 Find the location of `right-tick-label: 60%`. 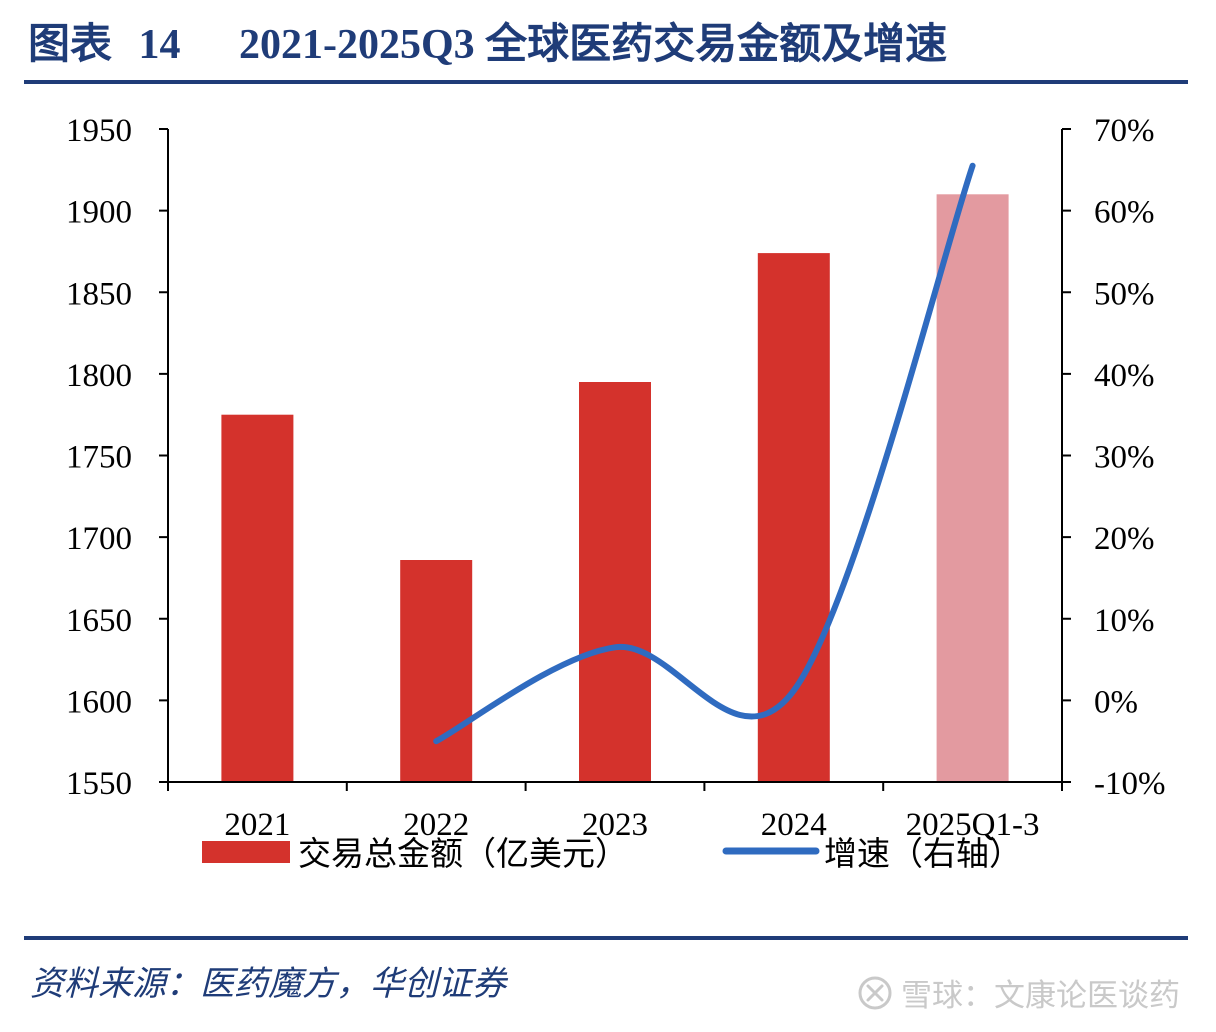

right-tick-label: 60% is located at coordinates (1124, 213).